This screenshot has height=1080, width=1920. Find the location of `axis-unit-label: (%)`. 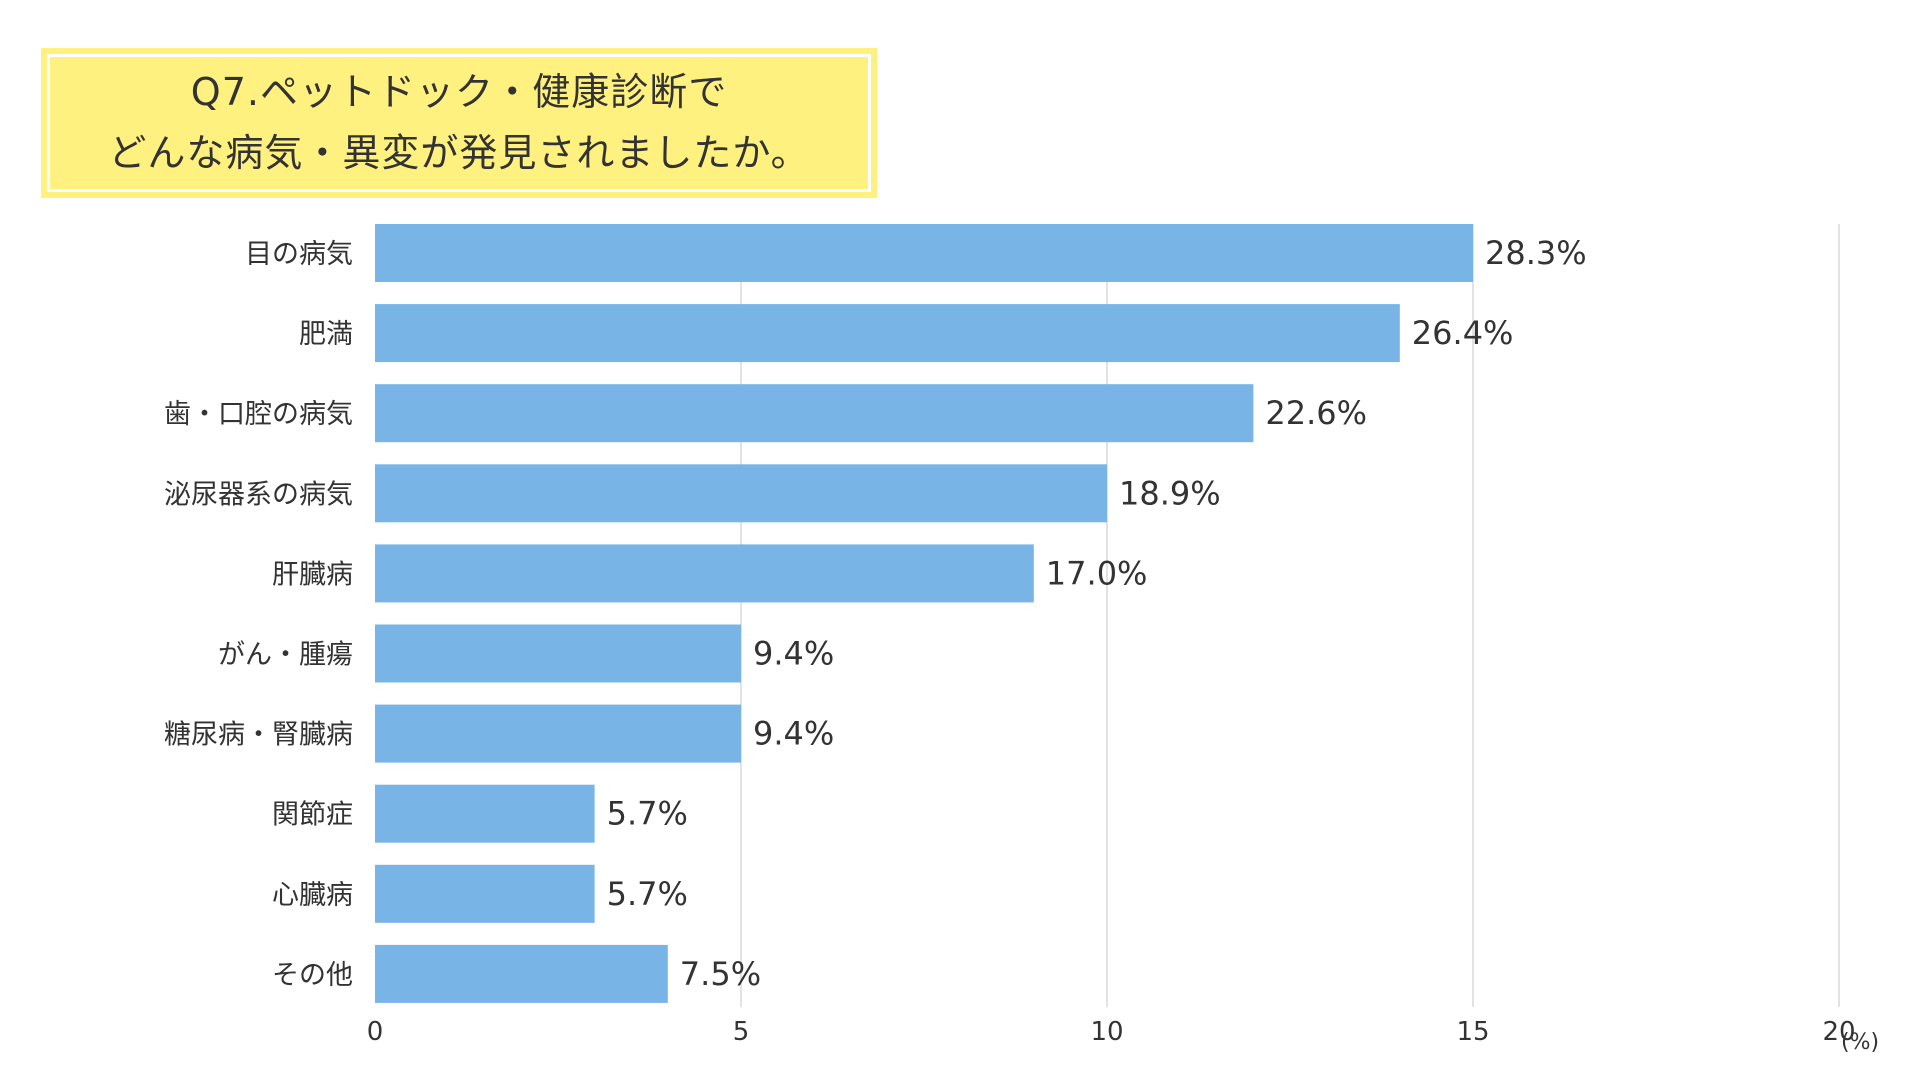

axis-unit-label: (%) is located at coordinates (1860, 1042).